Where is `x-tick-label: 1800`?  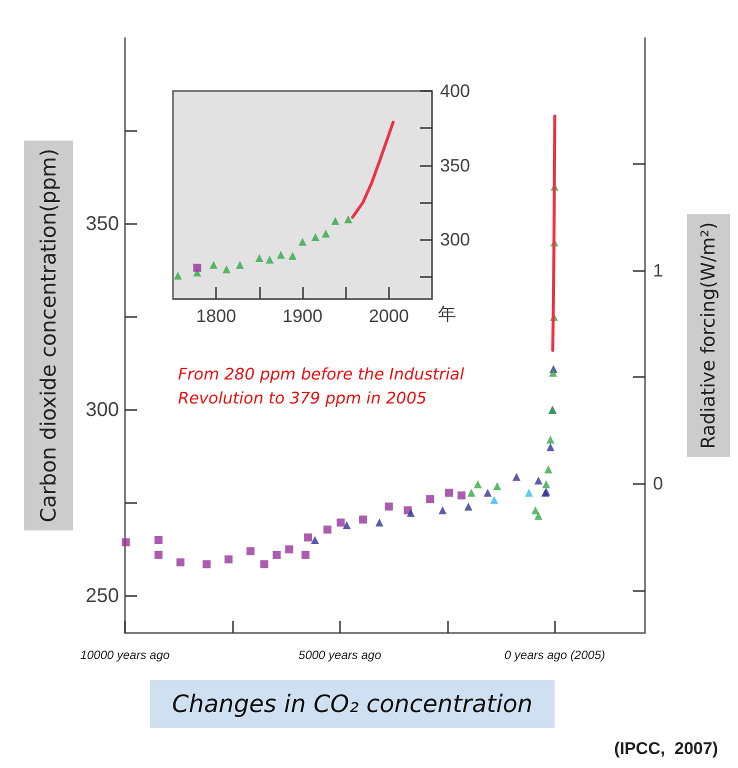 x-tick-label: 1800 is located at coordinates (216, 316).